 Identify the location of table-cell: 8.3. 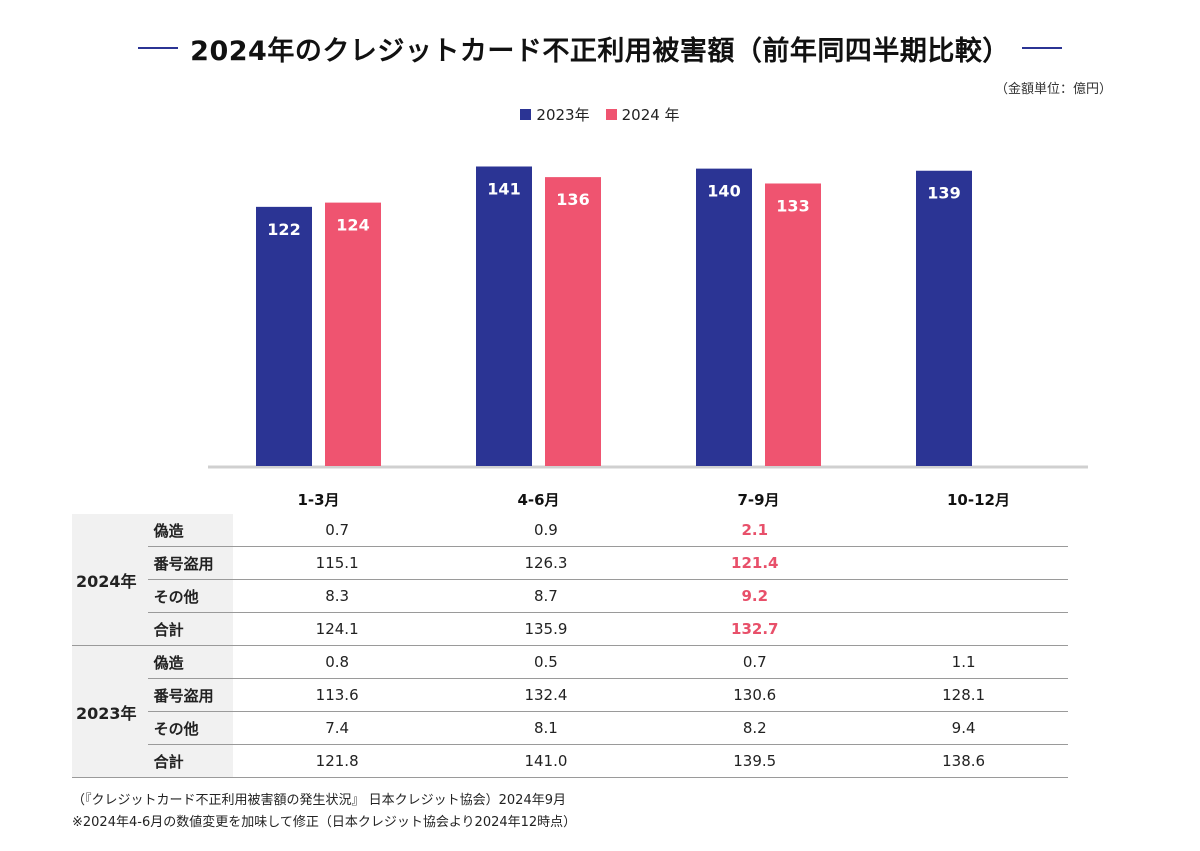
(337, 596).